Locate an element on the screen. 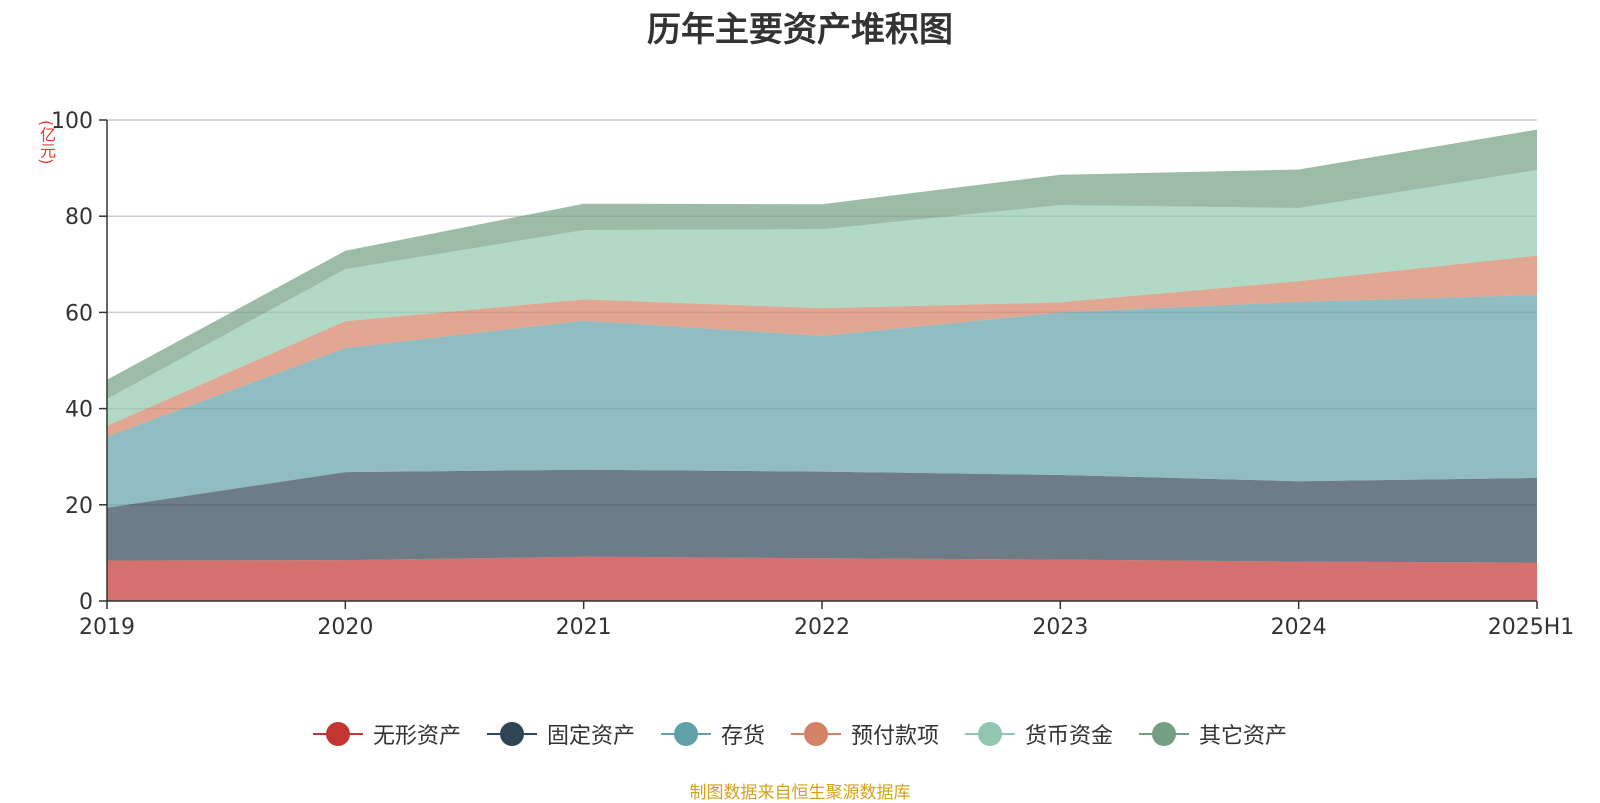 This screenshot has height=803, width=1600. x-tick-label: 2022 is located at coordinates (822, 627).